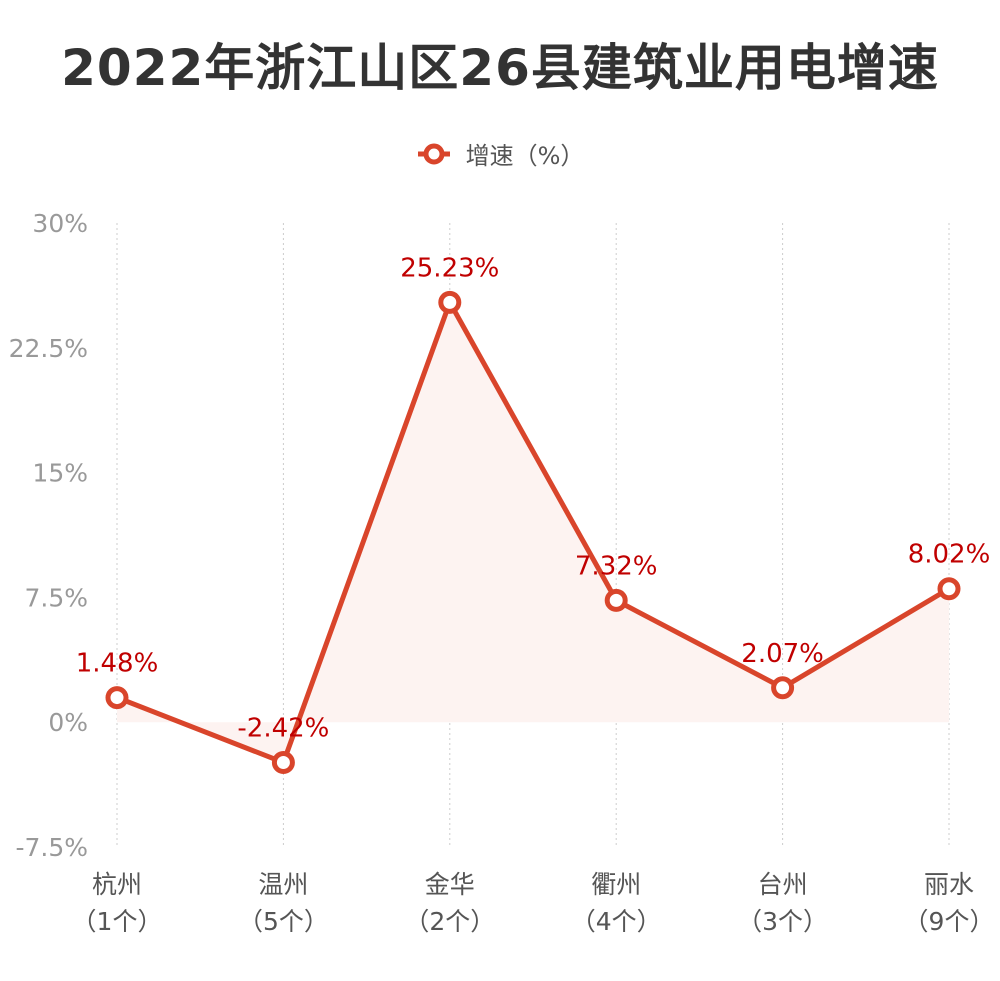 This screenshot has width=1000, height=981. What do you see at coordinates (283, 921) in the screenshot?
I see `x-tick-sublabel: （5个）` at bounding box center [283, 921].